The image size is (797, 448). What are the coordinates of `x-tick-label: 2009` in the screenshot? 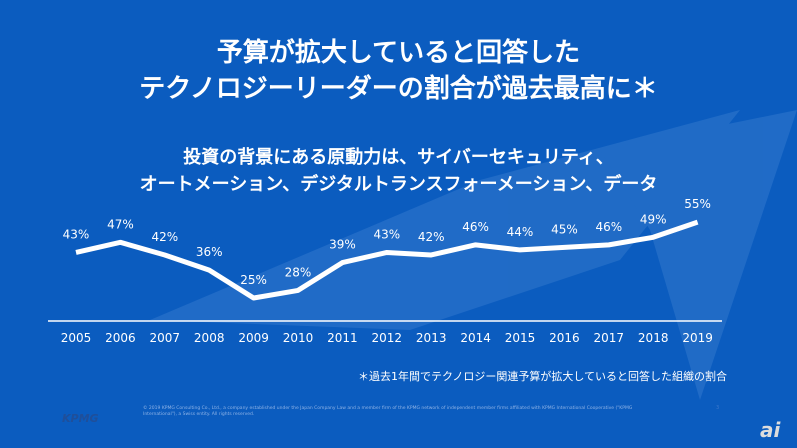 It's located at (253, 338).